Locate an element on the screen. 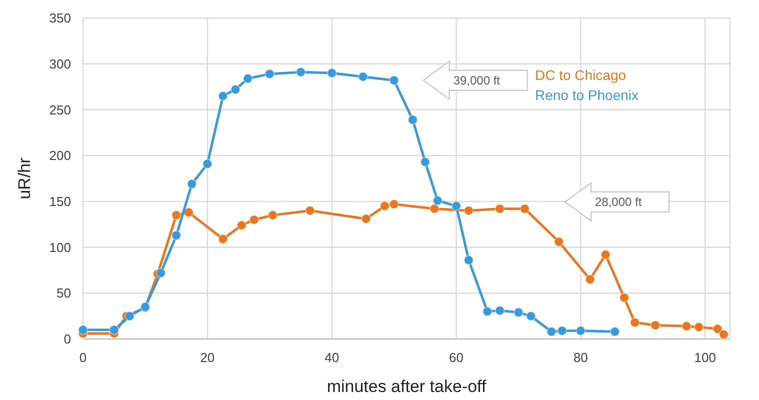 This screenshot has width=759, height=400. annotation: 28,000 ft is located at coordinates (618, 202).